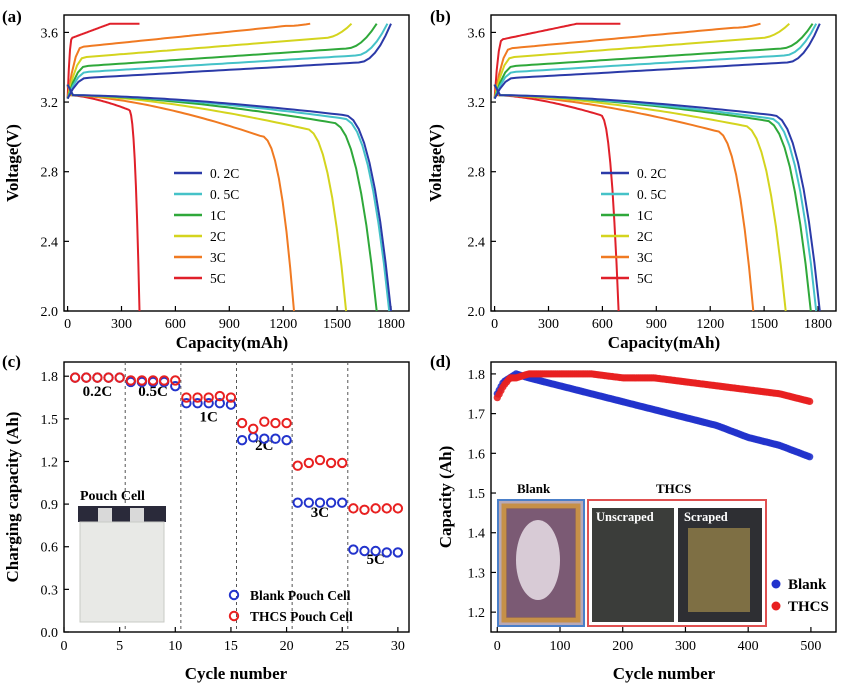 Image resolution: width=859 pixels, height=691 pixels. Describe the element at coordinates (50, 590) in the screenshot. I see `pc-ytick-label: 0.3` at that location.